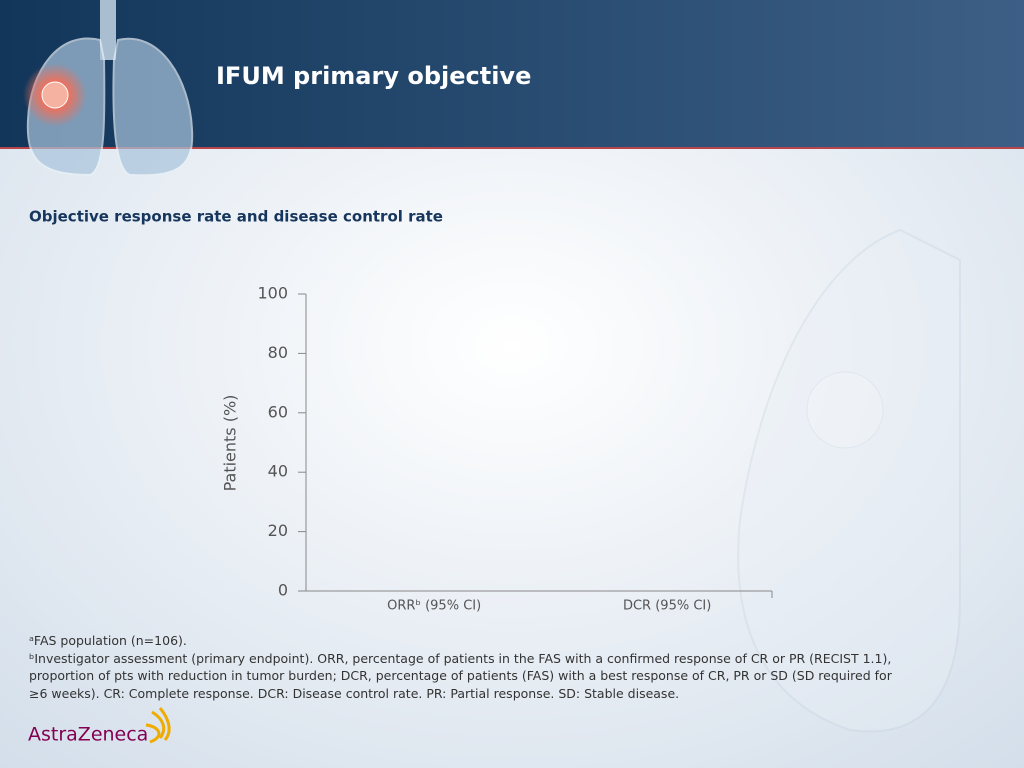 This screenshot has width=1024, height=768. What do you see at coordinates (373, 76) in the screenshot?
I see `slide-title: IFUM primary objective` at bounding box center [373, 76].